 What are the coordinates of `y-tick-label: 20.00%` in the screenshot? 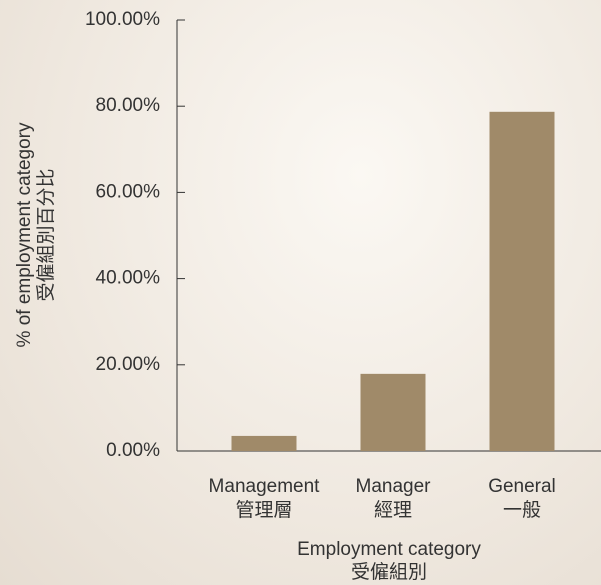 It's located at (128, 364).